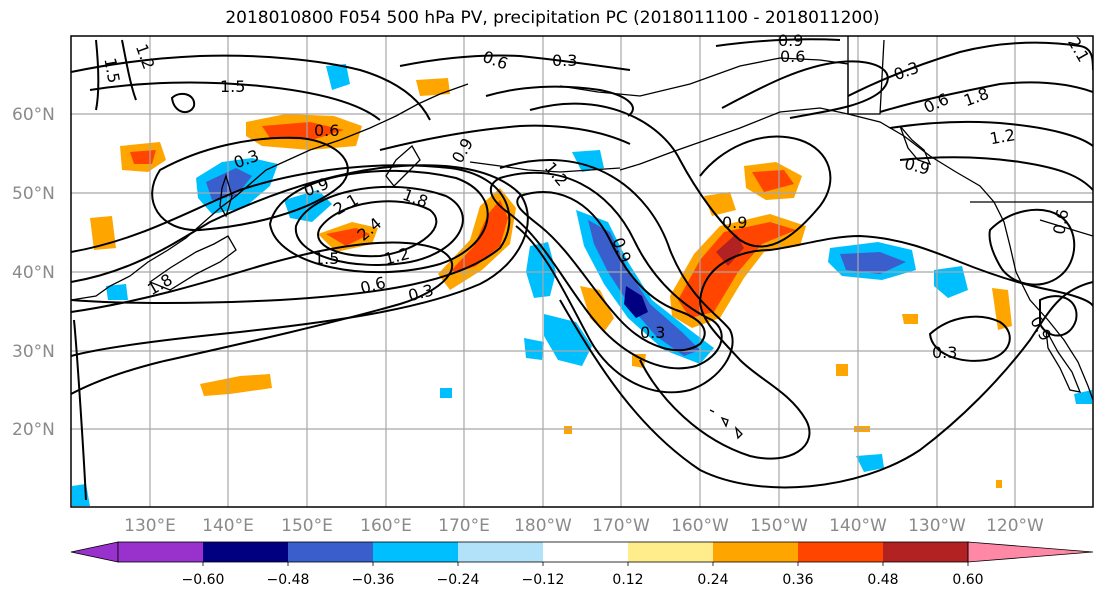 Image resolution: width=1105 pixels, height=601 pixels. I want to click on lat-label: 20°N, so click(33, 430).